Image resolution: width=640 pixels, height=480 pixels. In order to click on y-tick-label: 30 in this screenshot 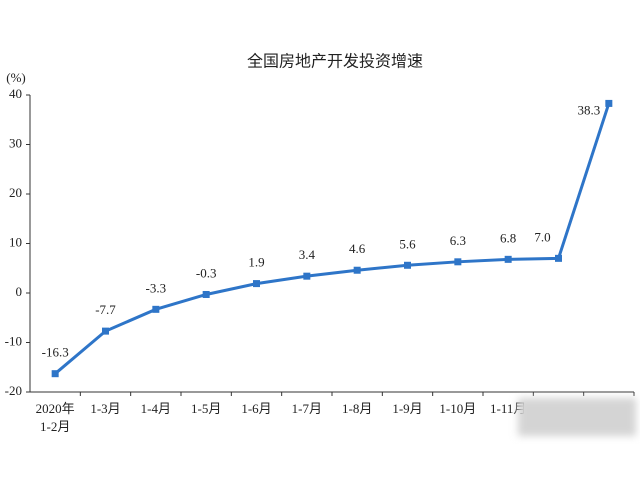, I will do `click(15, 142)`.